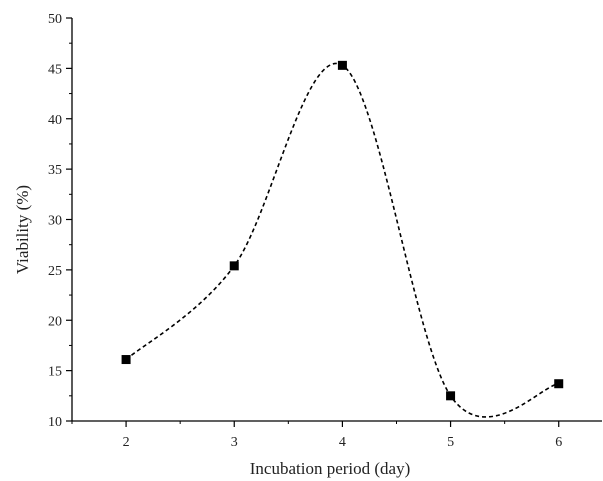  What do you see at coordinates (330, 468) in the screenshot?
I see `x-axis-title: Incubation period (day)` at bounding box center [330, 468].